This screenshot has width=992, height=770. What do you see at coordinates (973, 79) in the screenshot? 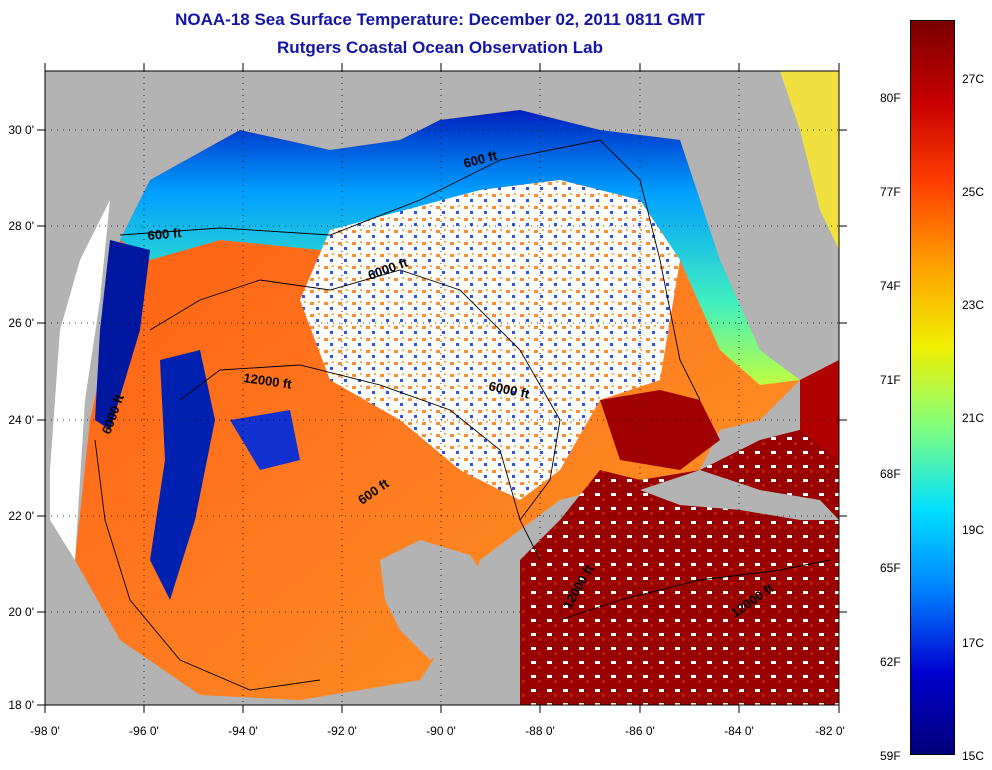
I see `colorbar-c-label: 27C` at bounding box center [973, 79].